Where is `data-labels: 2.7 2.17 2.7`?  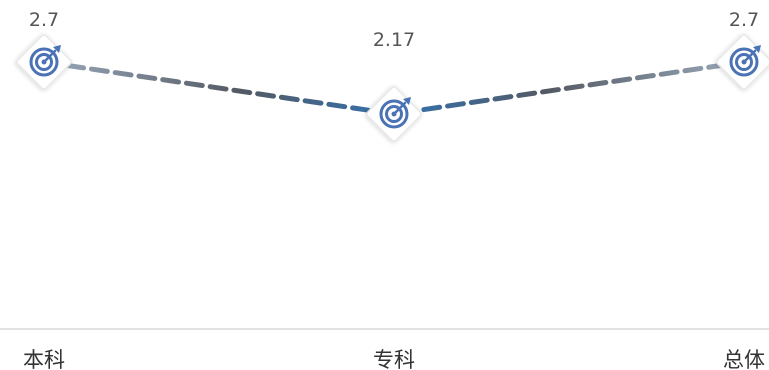 data-labels: 2.7 2.17 2.7 is located at coordinates (394, 30).